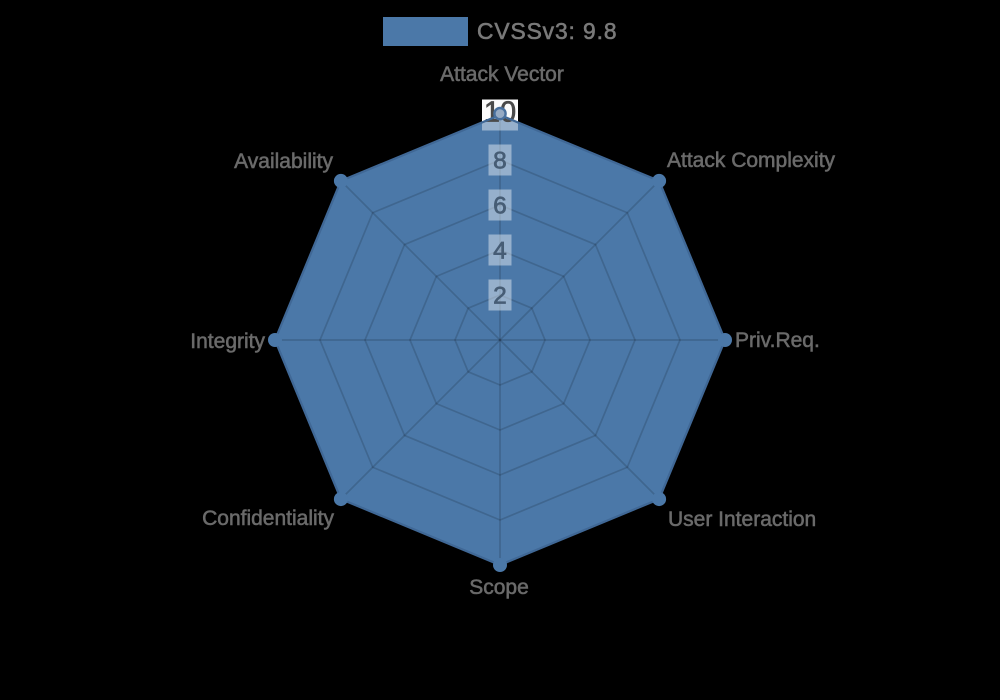  I want to click on svg-text: 2, so click(500, 296).